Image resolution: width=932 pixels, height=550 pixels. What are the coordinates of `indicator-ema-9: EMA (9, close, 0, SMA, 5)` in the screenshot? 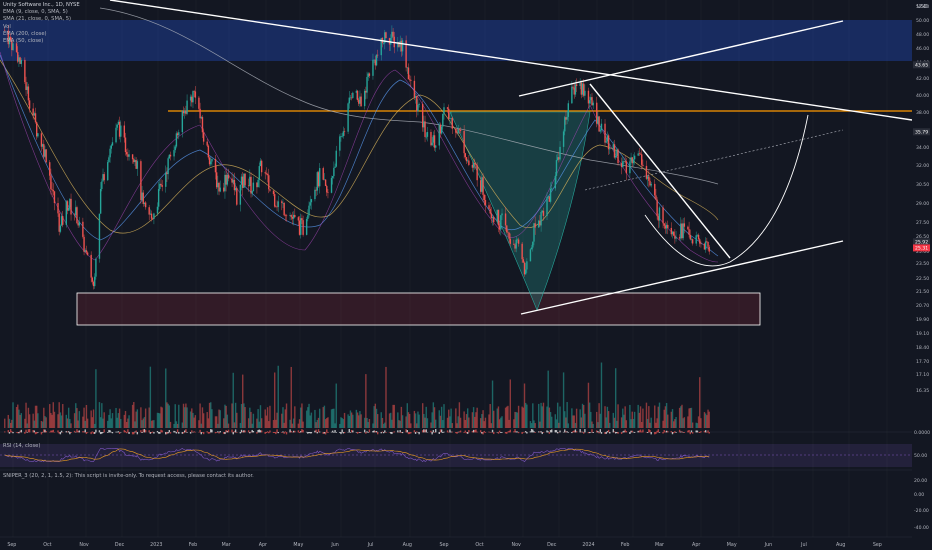 It's located at (35, 12).